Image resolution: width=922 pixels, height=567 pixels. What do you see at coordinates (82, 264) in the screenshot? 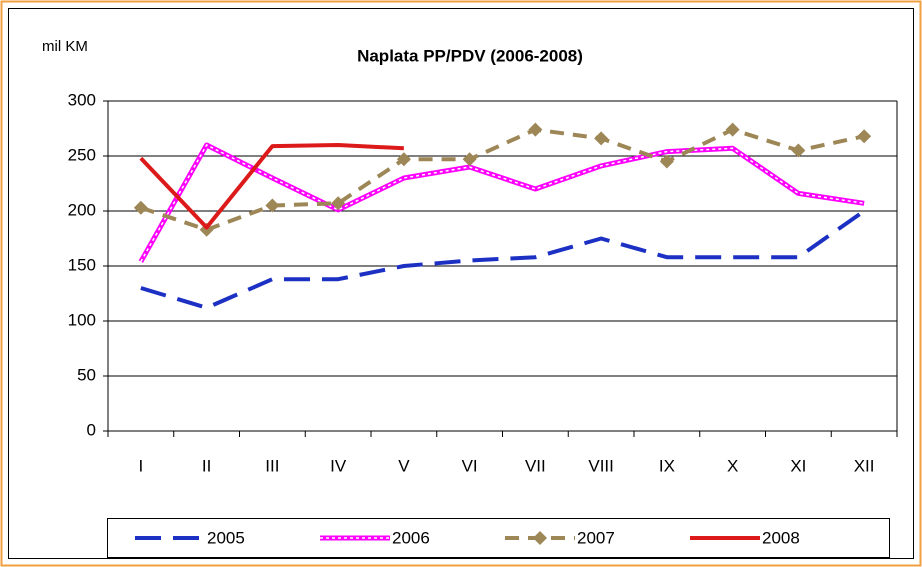
I see `y-tick-label: 150` at bounding box center [82, 264].